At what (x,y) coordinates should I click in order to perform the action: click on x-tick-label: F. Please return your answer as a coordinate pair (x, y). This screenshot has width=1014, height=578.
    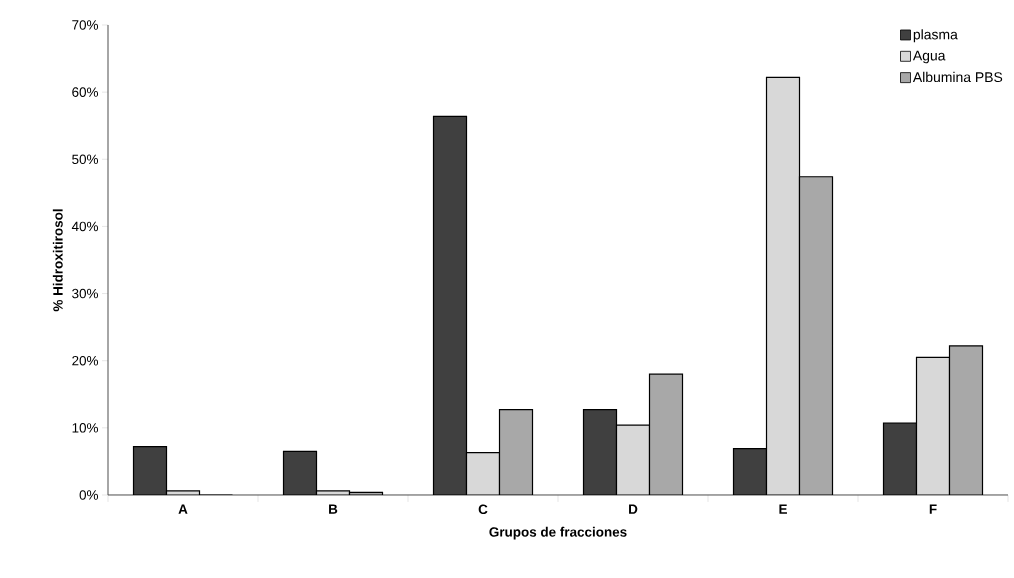
    Looking at the image, I should click on (933, 509).